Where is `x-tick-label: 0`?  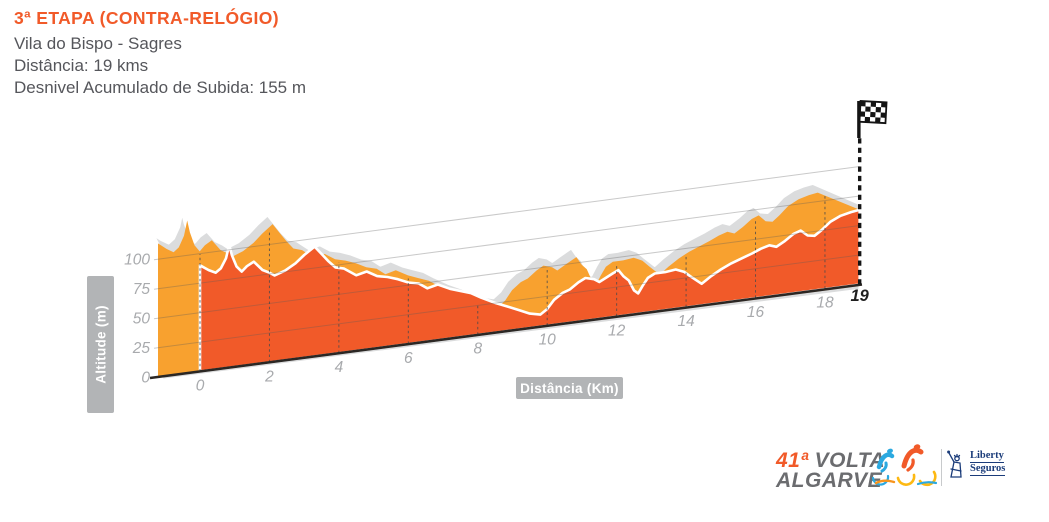
x-tick-label: 0 is located at coordinates (200, 386).